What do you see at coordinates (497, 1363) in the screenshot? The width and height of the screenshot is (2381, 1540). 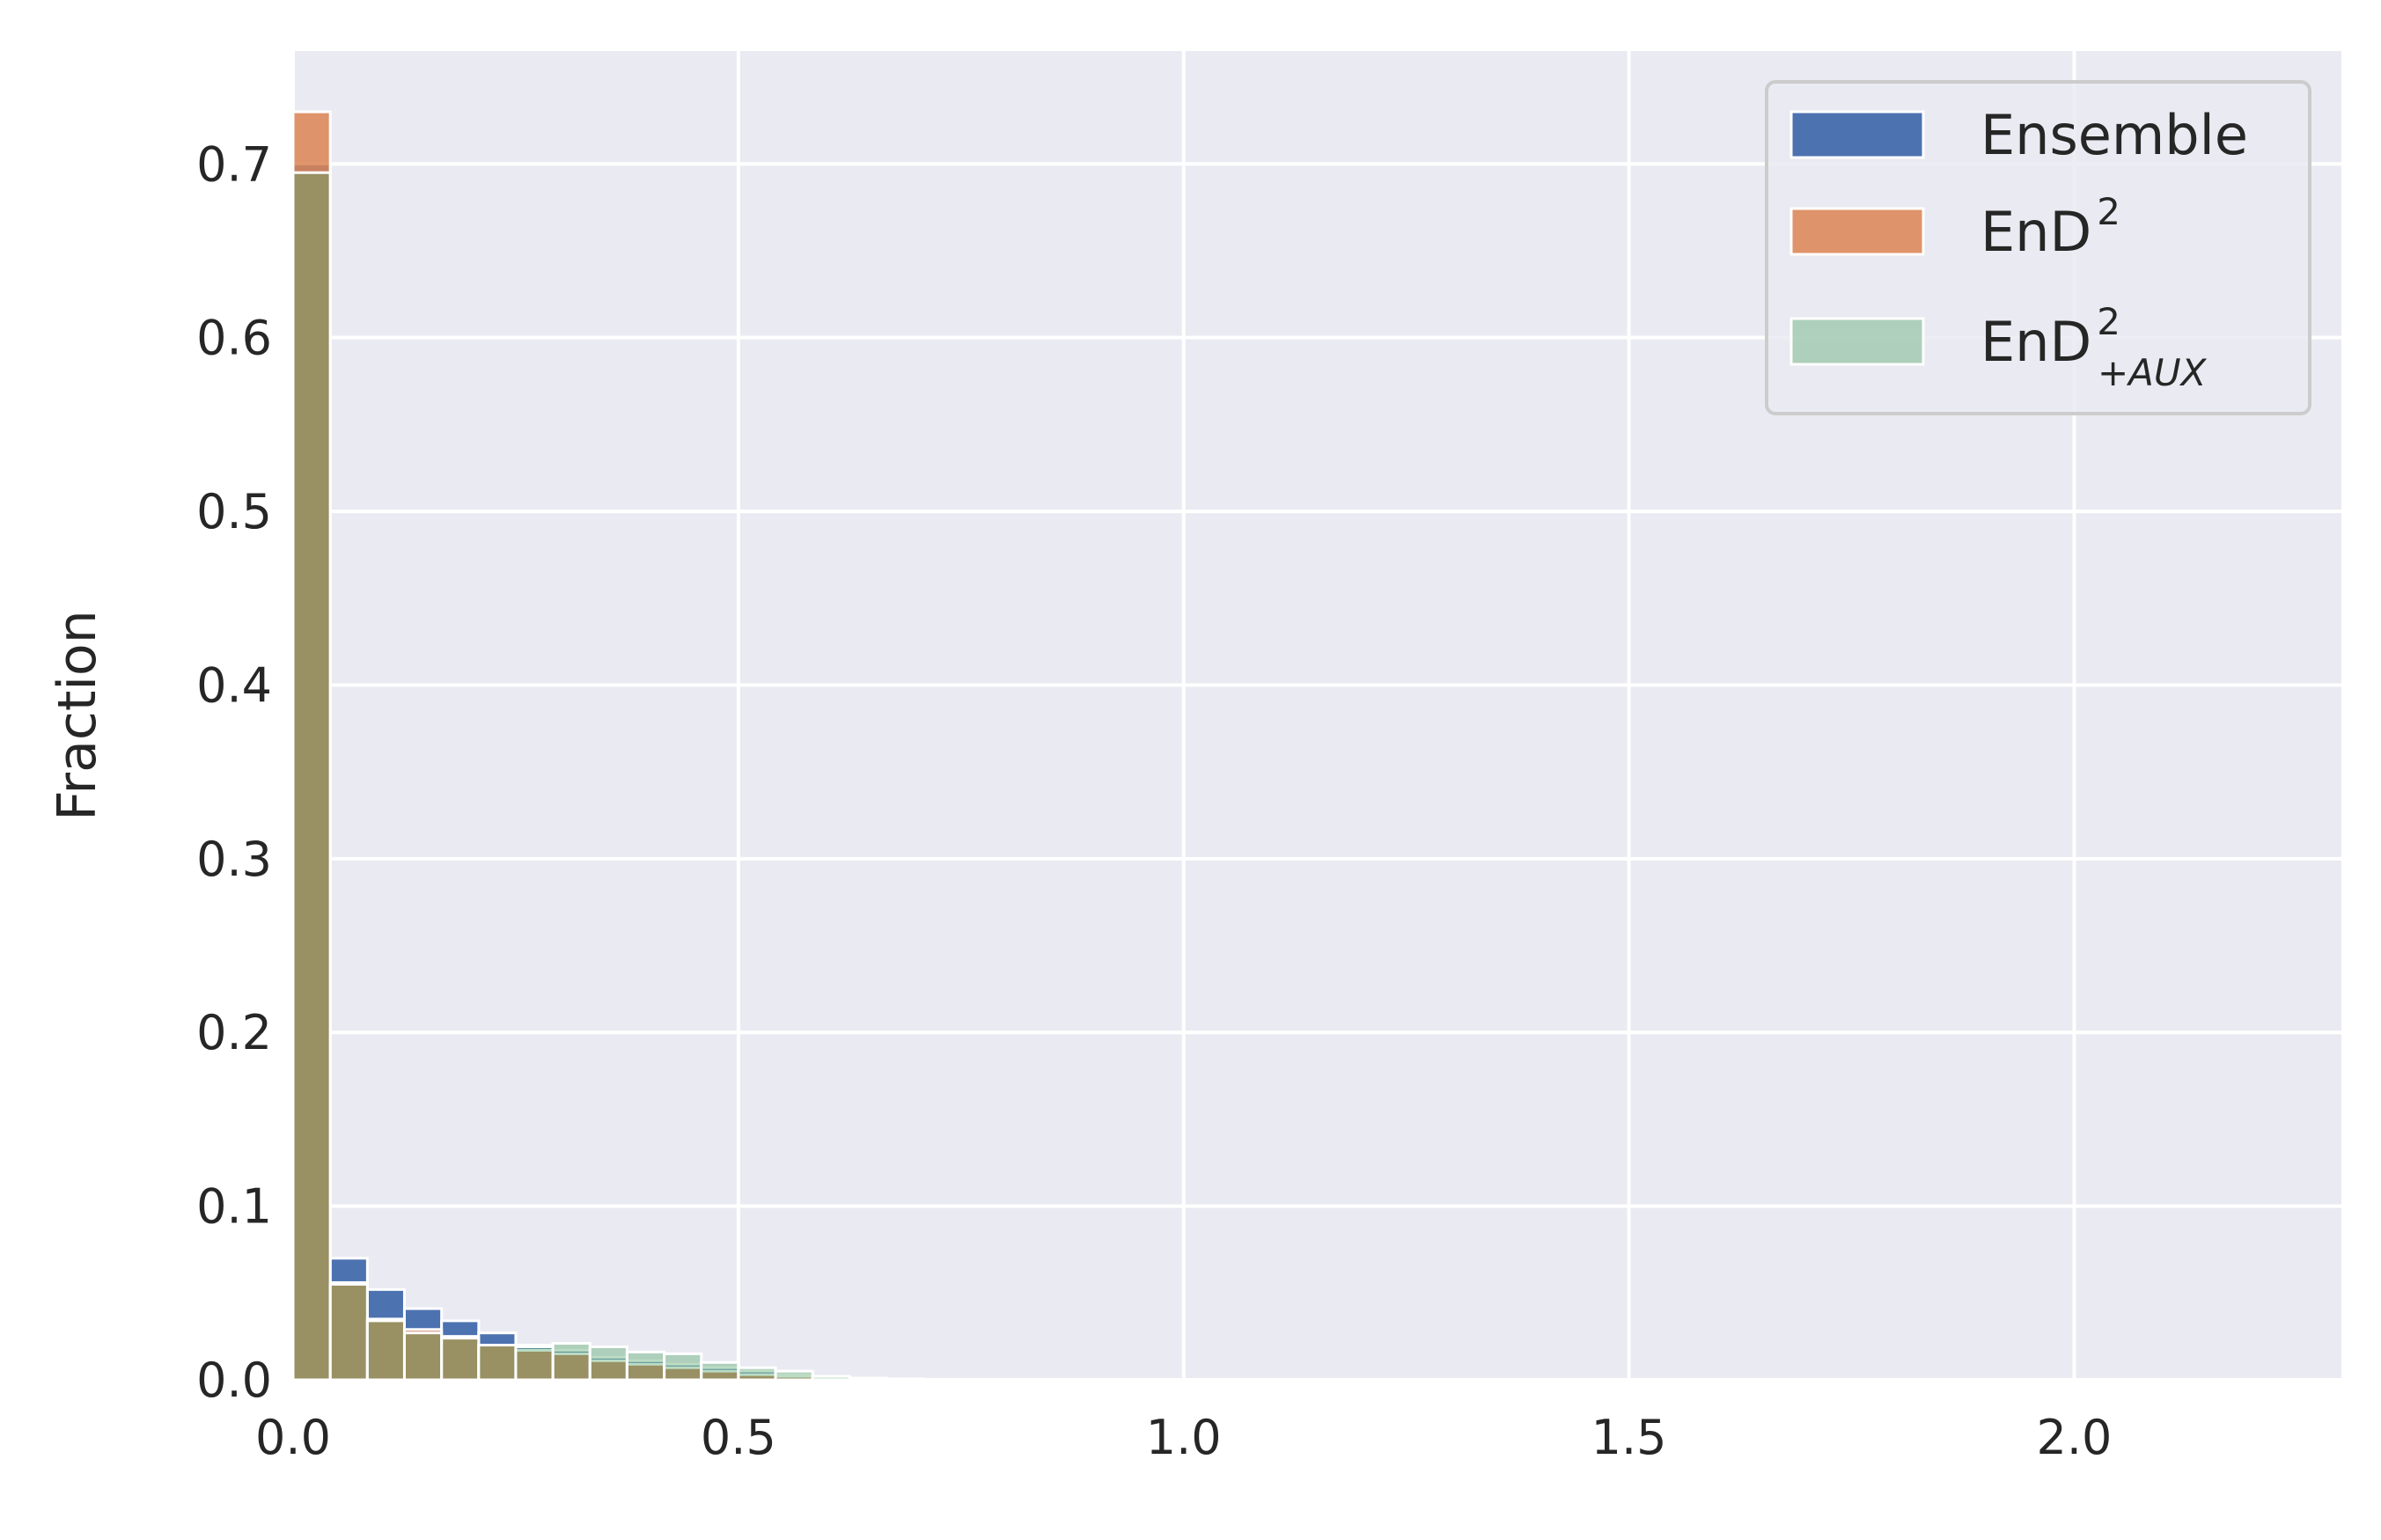 I see `bar-s2-b5` at bounding box center [497, 1363].